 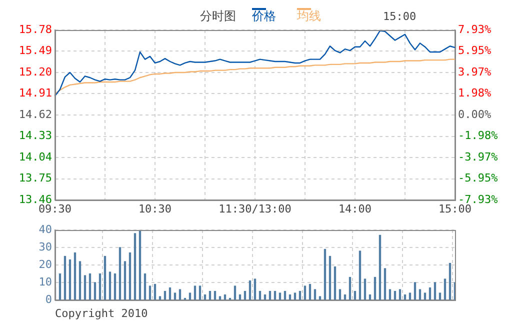 I want to click on y-tick-label: 14.33, so click(x=35, y=135).